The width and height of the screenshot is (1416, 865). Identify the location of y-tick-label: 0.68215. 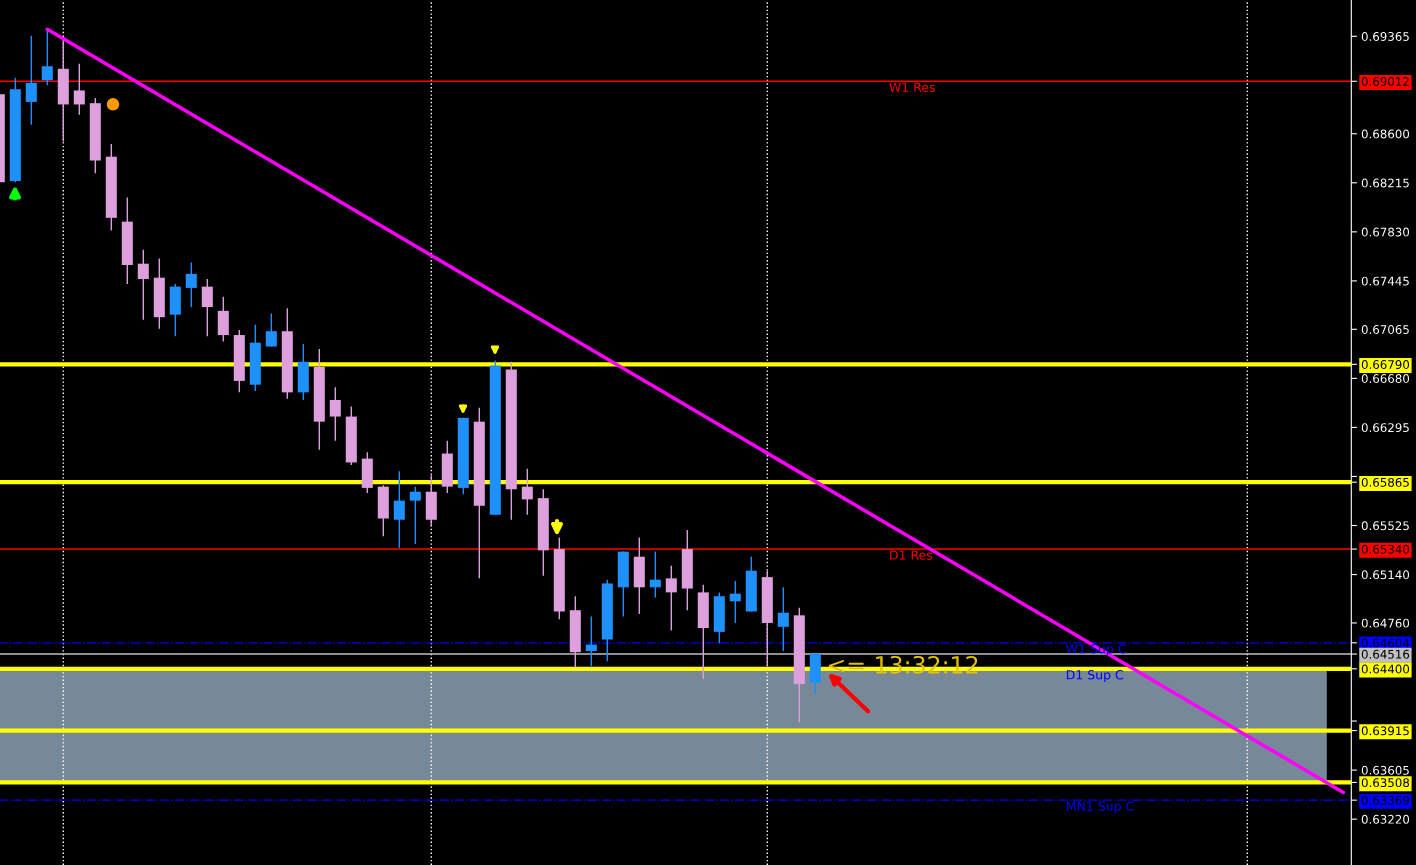
(1385, 183).